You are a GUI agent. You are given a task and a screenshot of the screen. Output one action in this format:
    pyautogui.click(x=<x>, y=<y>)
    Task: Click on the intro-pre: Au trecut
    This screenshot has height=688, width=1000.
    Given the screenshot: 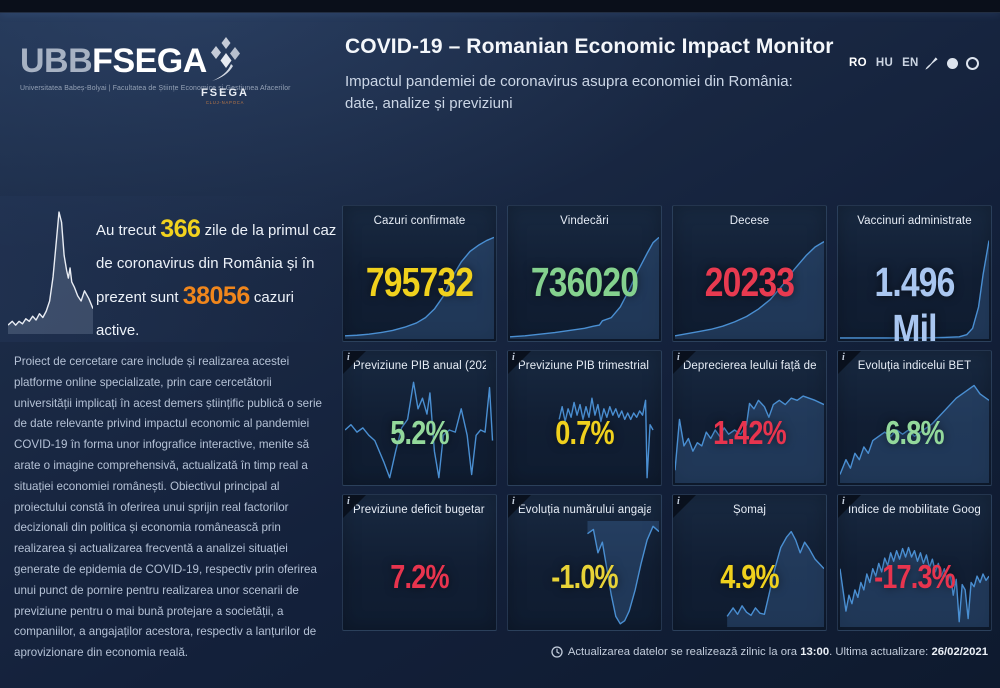 What is the action you would take?
    pyautogui.click(x=128, y=230)
    